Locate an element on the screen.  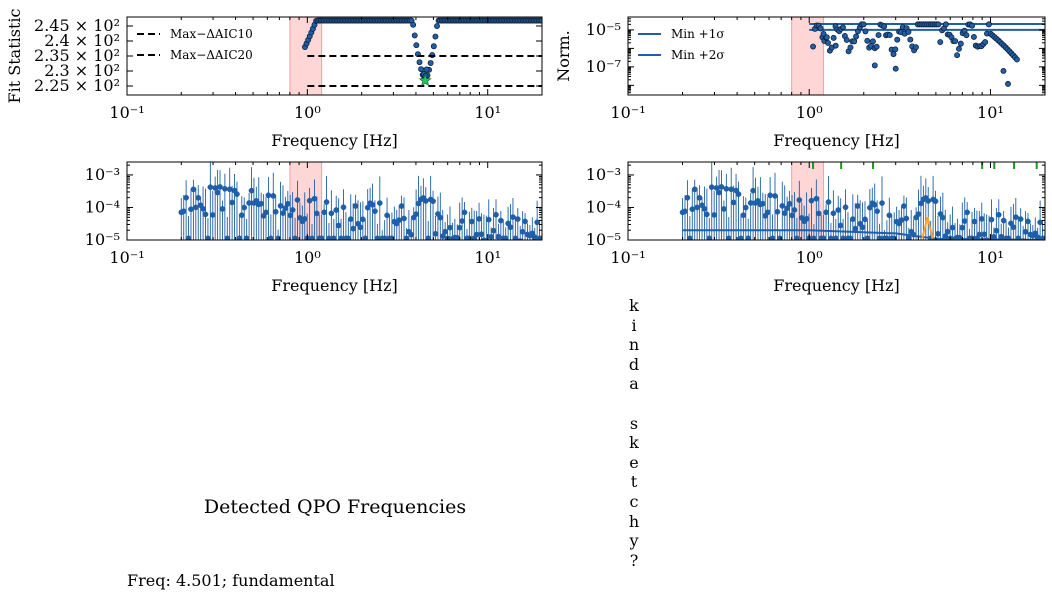
y-tick-label: 10⁻⁵ is located at coordinates (603, 29).